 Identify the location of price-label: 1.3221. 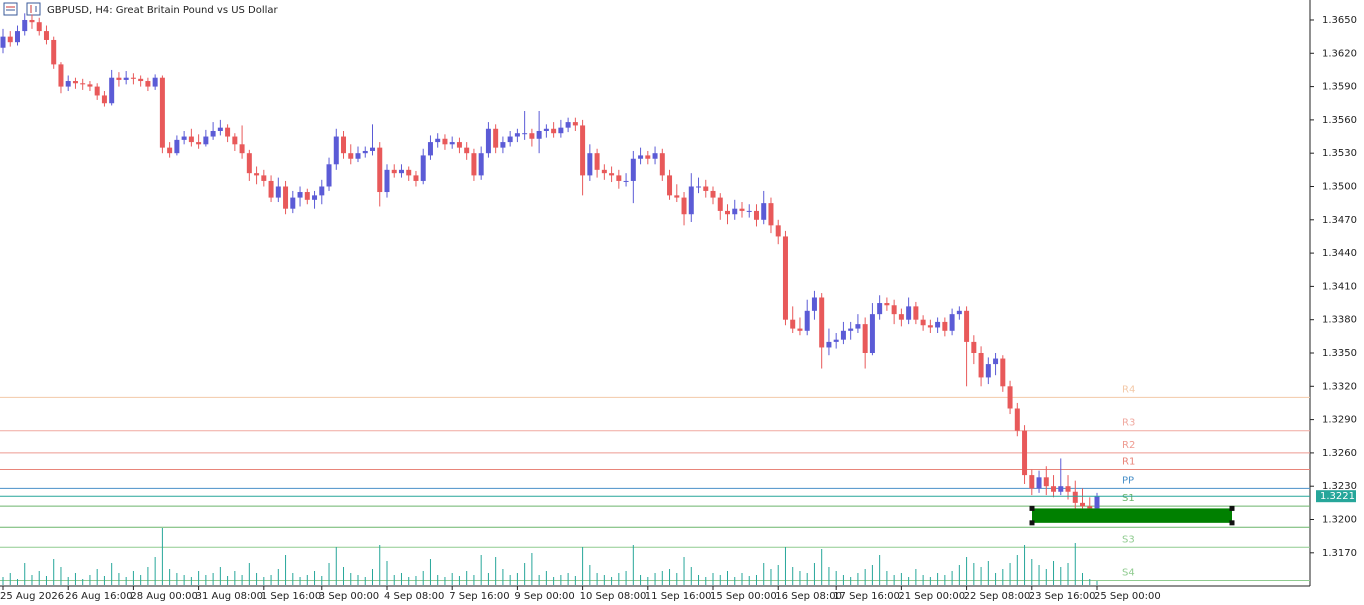
(1337, 496).